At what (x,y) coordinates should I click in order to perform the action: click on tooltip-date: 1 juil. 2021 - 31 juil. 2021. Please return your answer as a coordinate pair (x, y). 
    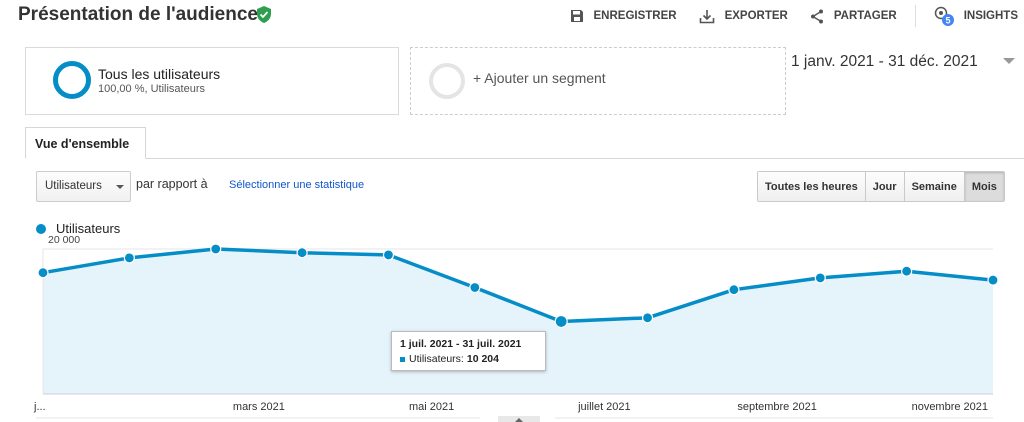
    Looking at the image, I should click on (461, 344).